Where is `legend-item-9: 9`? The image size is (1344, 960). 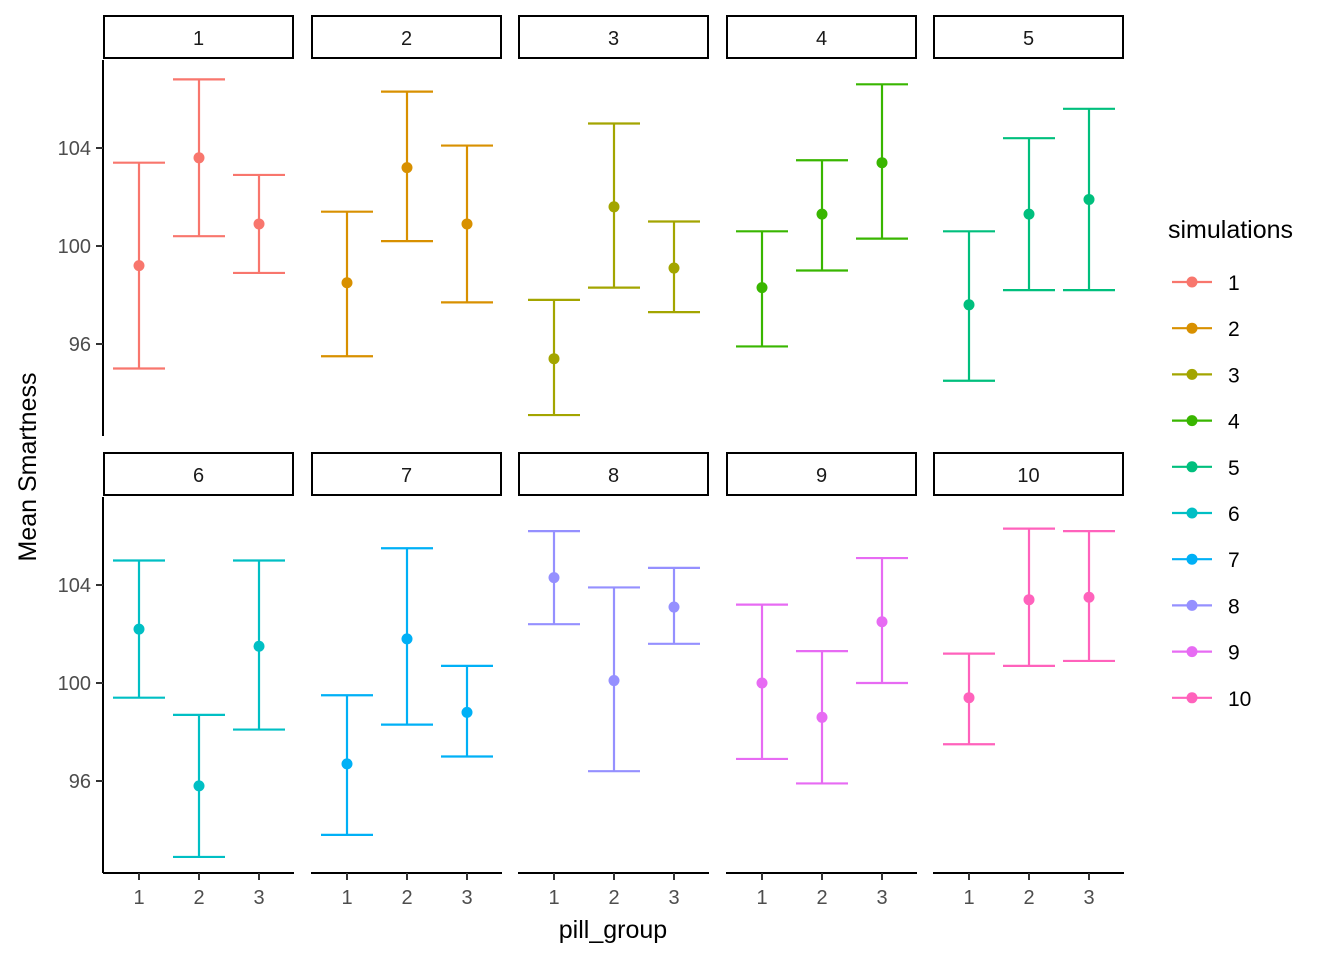 legend-item-9: 9 is located at coordinates (1206, 653).